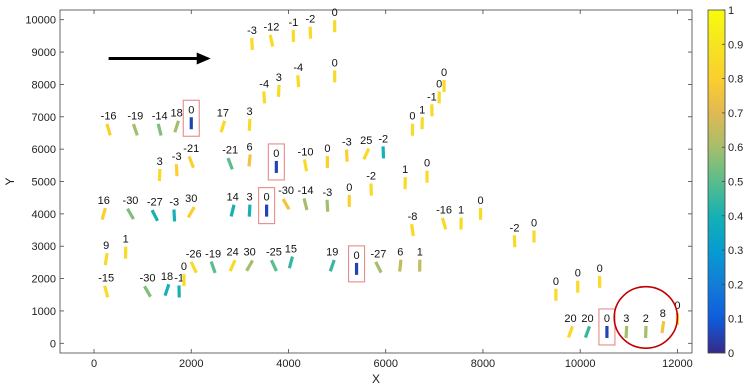 The image size is (745, 389). I want to click on data-point: 25, so click(366, 148).